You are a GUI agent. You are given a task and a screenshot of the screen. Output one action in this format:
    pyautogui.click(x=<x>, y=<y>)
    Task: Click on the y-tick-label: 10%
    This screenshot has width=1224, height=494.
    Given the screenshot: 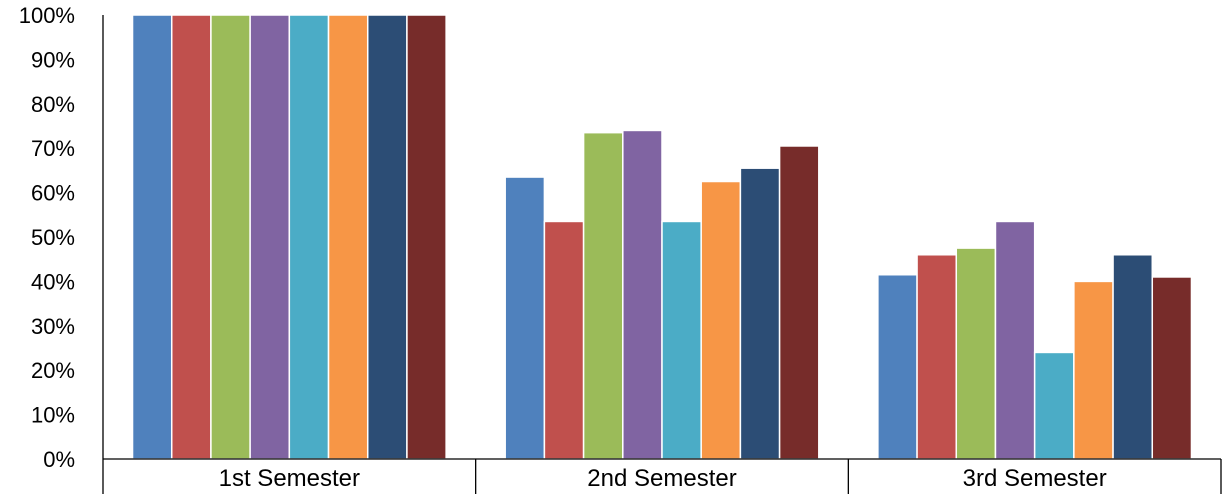 What is the action you would take?
    pyautogui.click(x=53, y=415)
    